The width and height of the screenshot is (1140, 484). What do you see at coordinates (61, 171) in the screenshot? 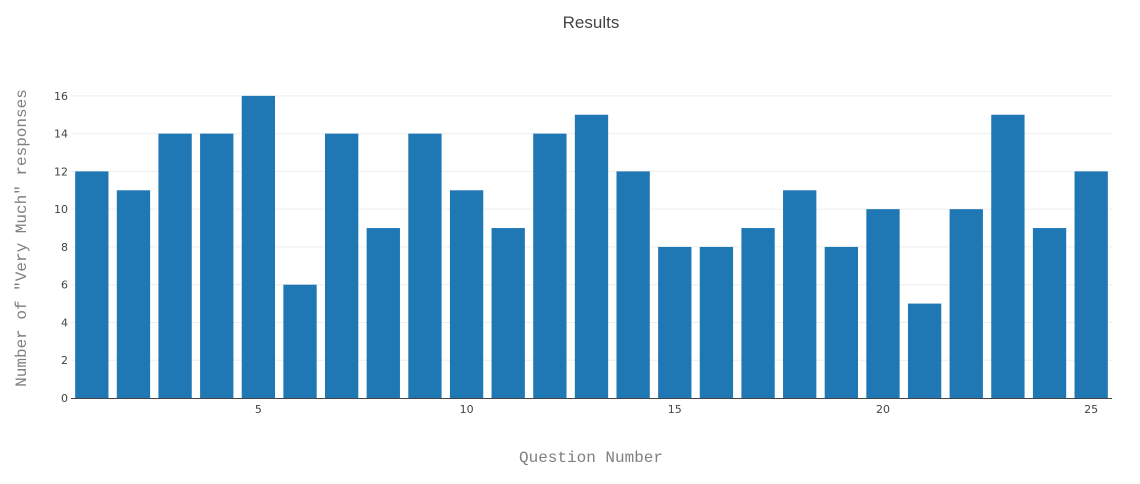
I see `y-tick-label: 12` at bounding box center [61, 171].